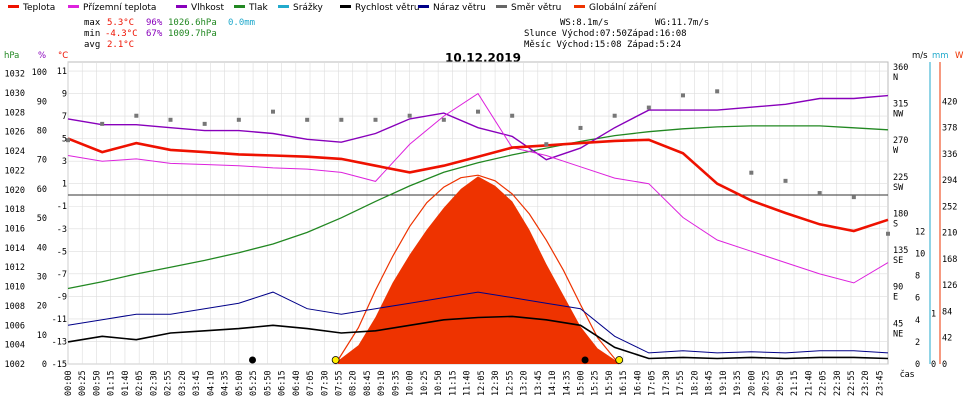 This screenshot has height=400, width=966. What do you see at coordinates (610, 383) in the screenshot?
I see `tick-time: 15:50` at bounding box center [610, 383].